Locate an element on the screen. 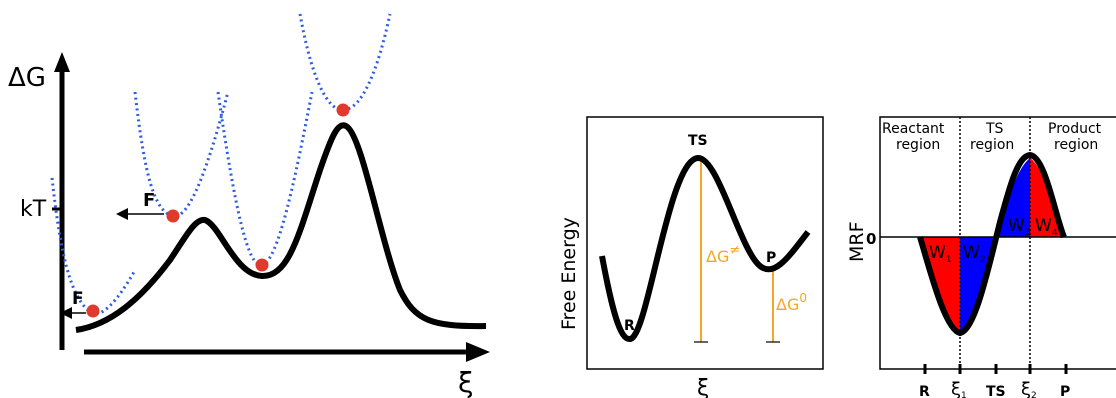  w2-label: W2 is located at coordinates (974, 254).